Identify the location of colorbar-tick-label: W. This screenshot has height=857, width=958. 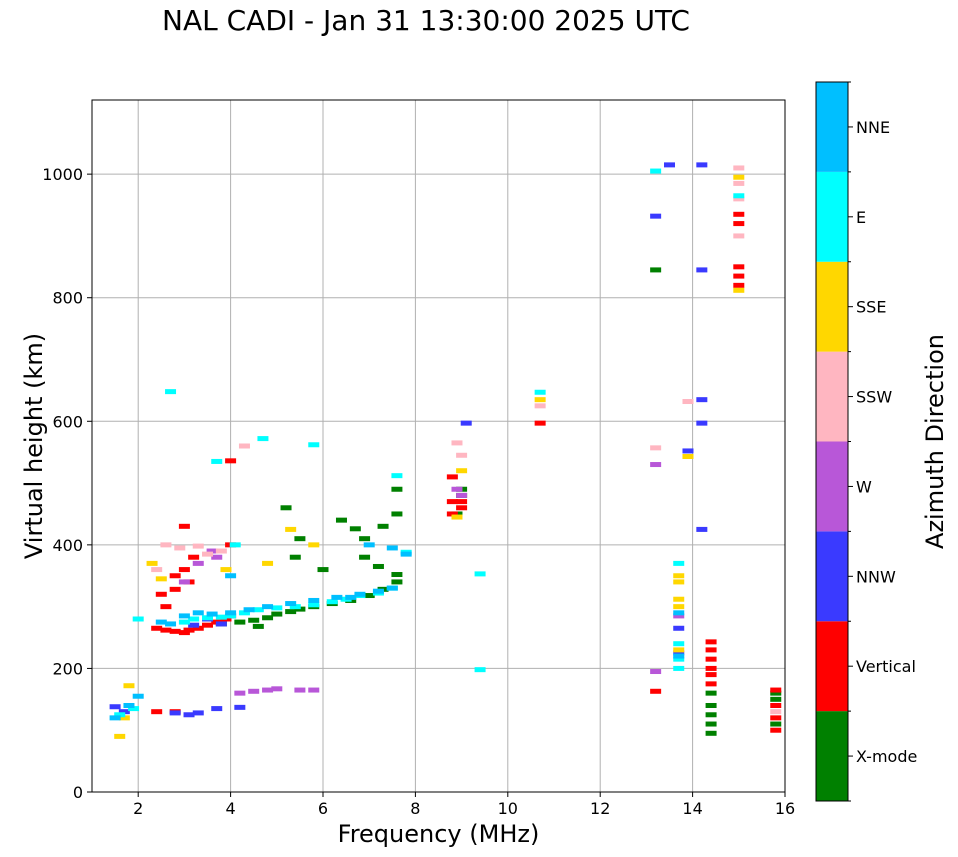
(864, 486).